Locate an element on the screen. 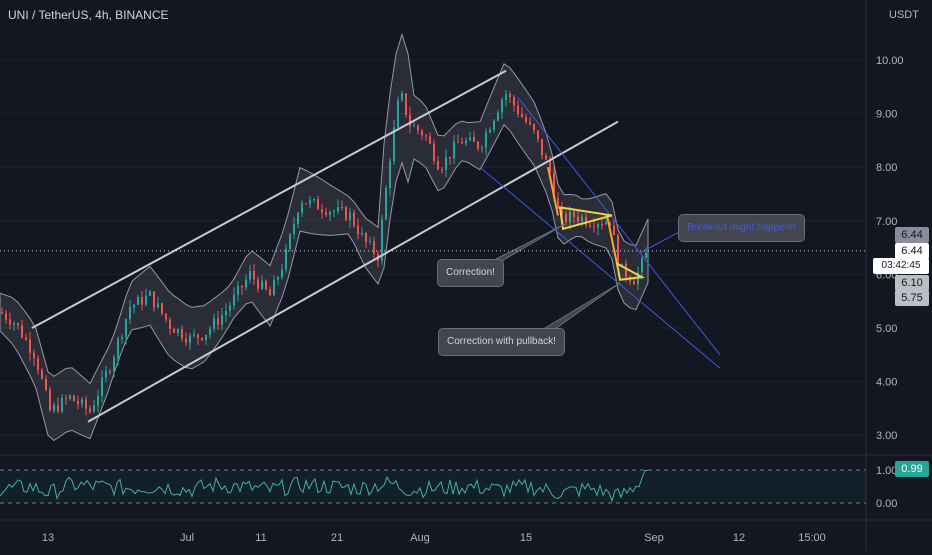 Image resolution: width=932 pixels, height=555 pixels. last-price-tag: 6.44 is located at coordinates (912, 251).